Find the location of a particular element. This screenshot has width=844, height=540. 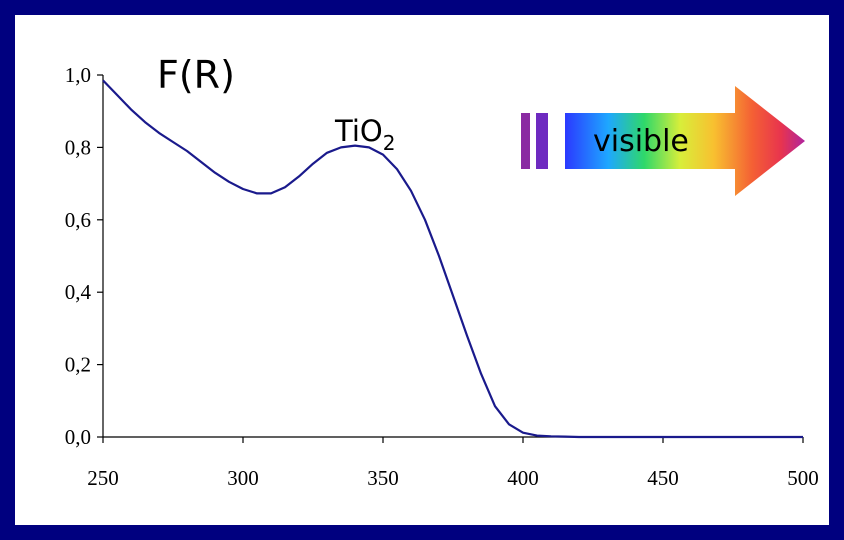

visible-arrow: visible is located at coordinates (663, 141).